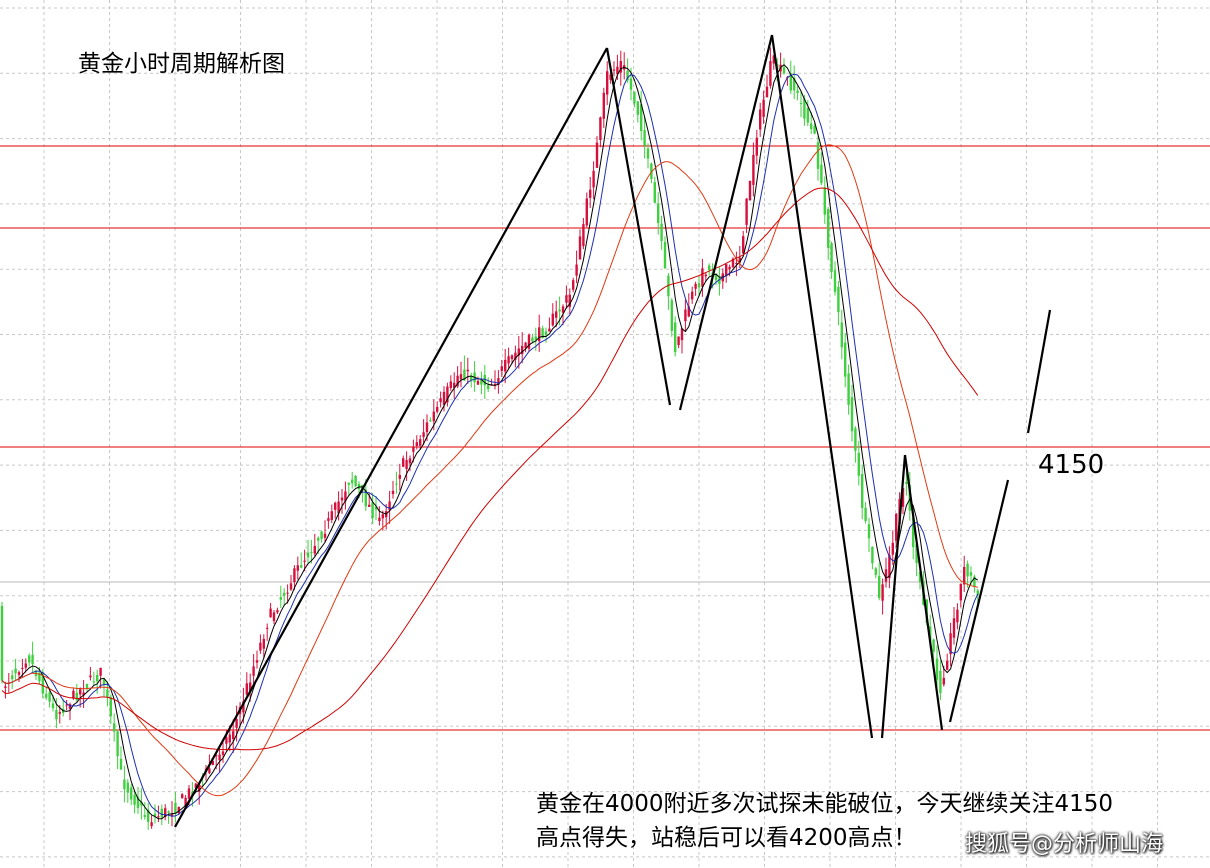 This screenshot has width=1210, height=868. I want to click on analysis-note-line-2: 高点得失，站稳后可以看4200高点！, so click(726, 838).